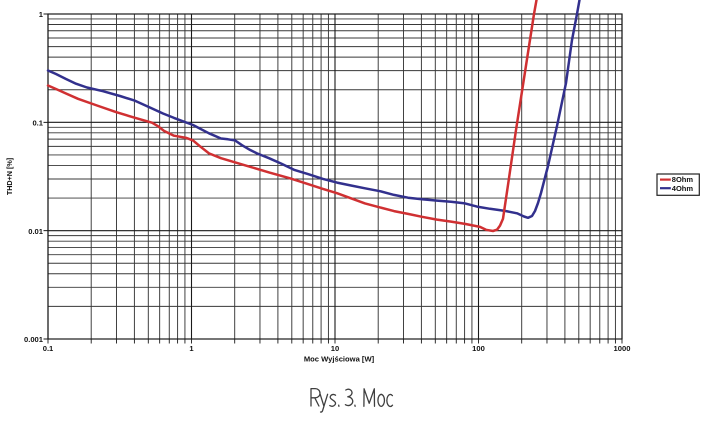  Describe the element at coordinates (339, 359) in the screenshot. I see `svg-text: Moc Wyjściowa [W]` at that location.